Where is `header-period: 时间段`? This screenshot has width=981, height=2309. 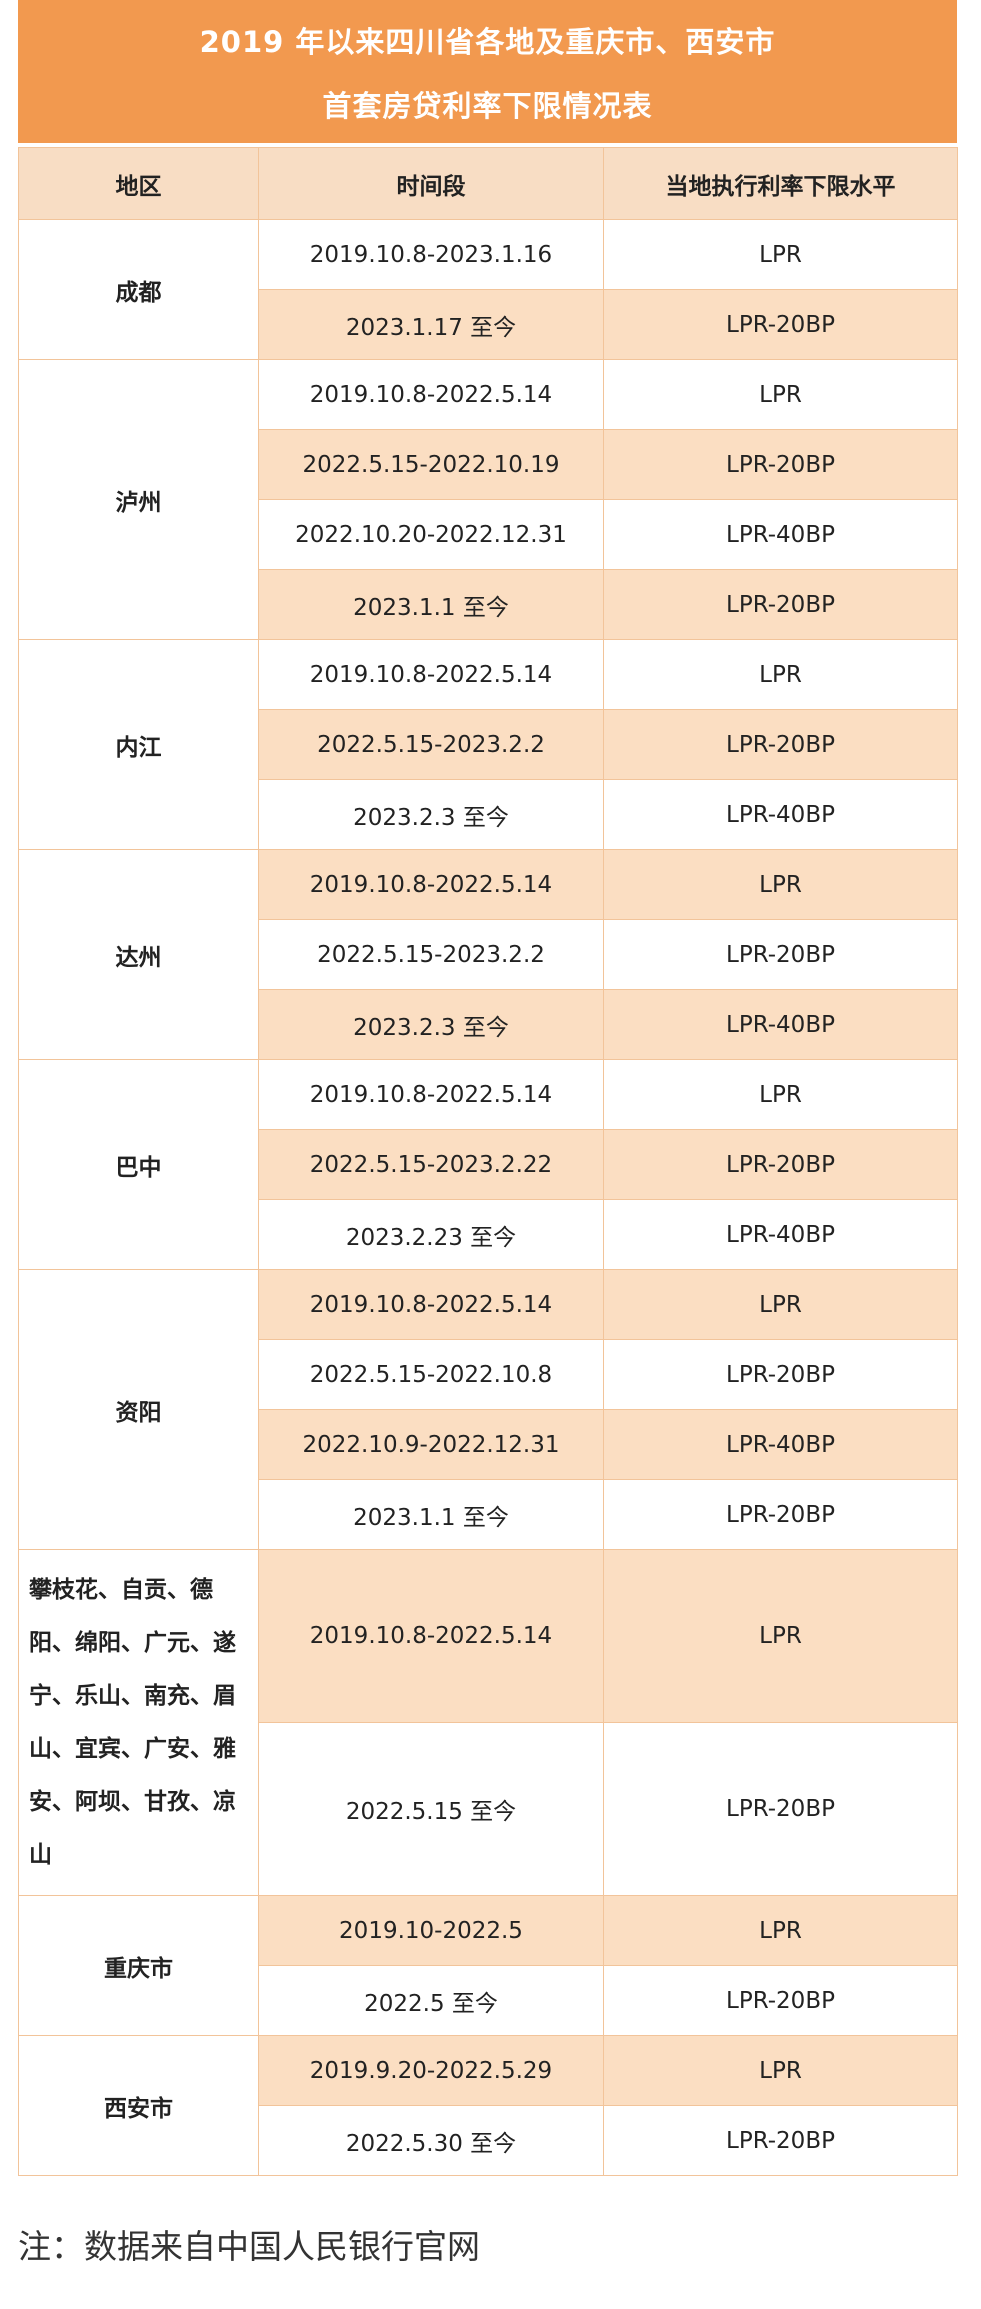
header-period: 时间段 is located at coordinates (431, 183).